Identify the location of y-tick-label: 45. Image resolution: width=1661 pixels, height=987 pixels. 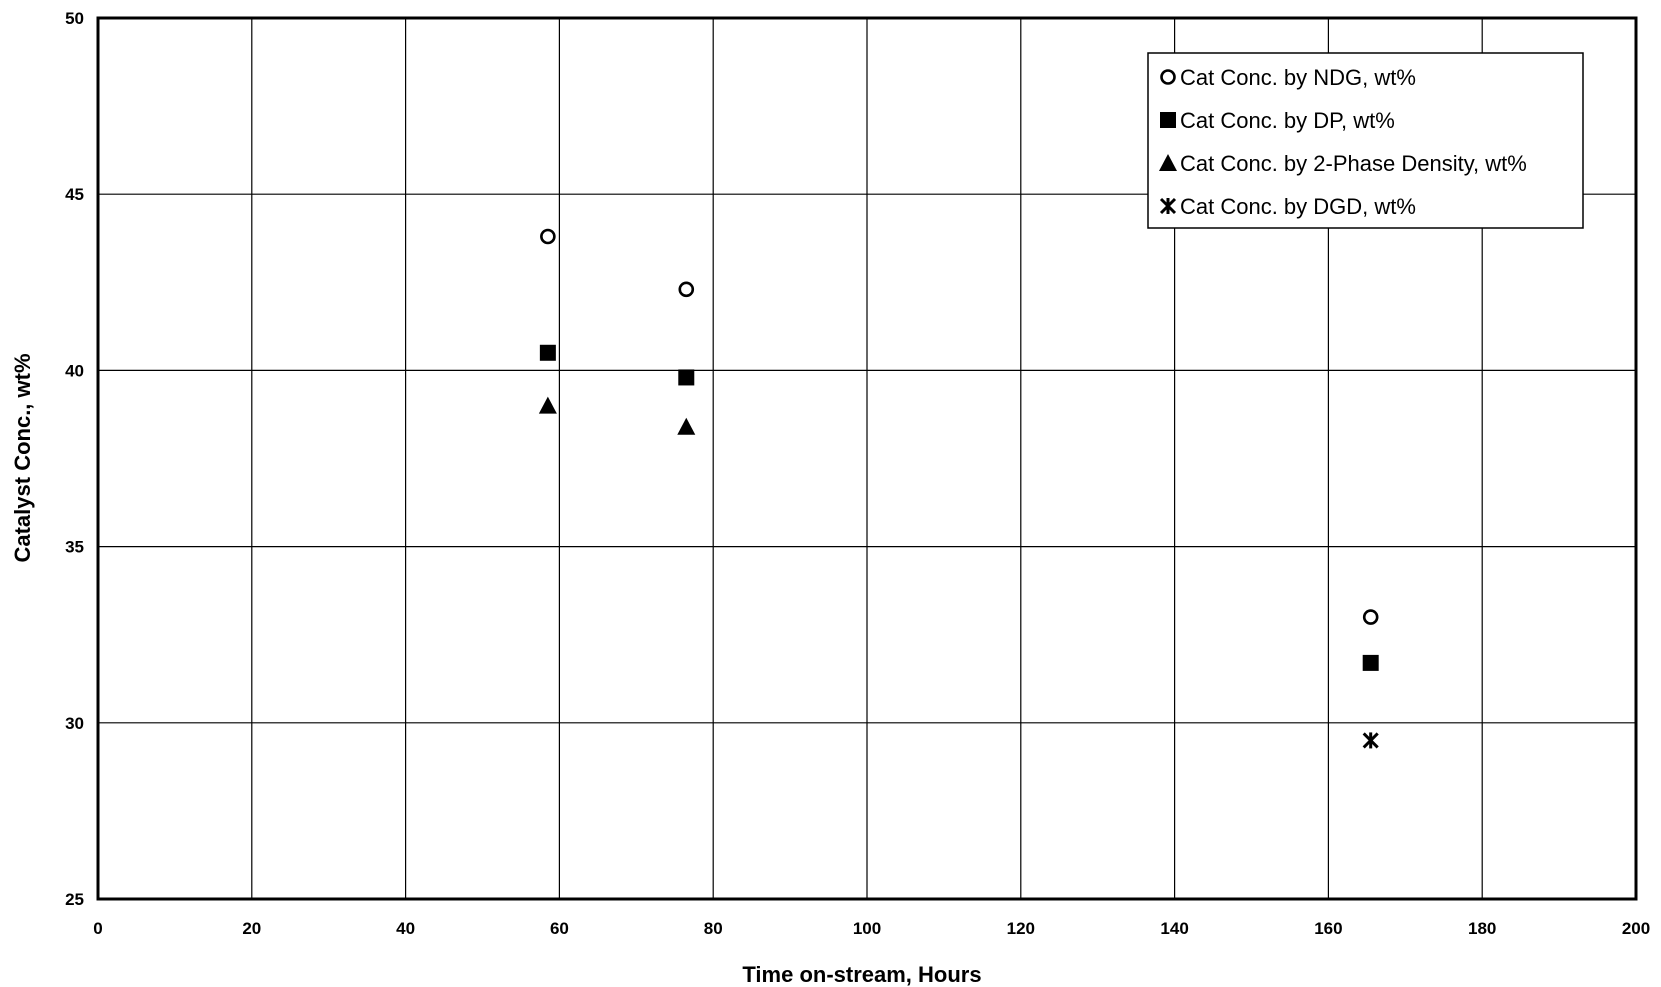
(74, 194).